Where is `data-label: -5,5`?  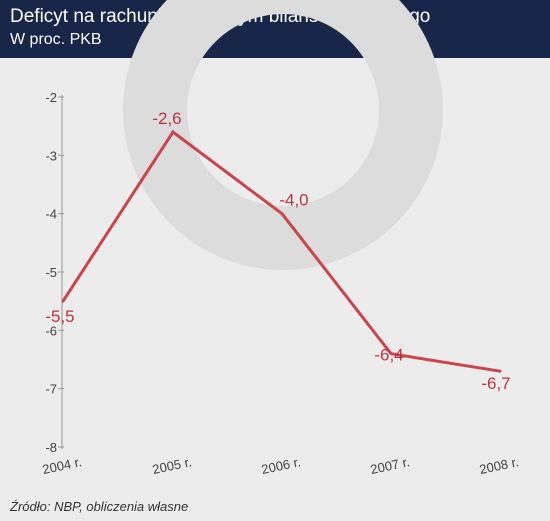
data-label: -5,5 is located at coordinates (59, 316).